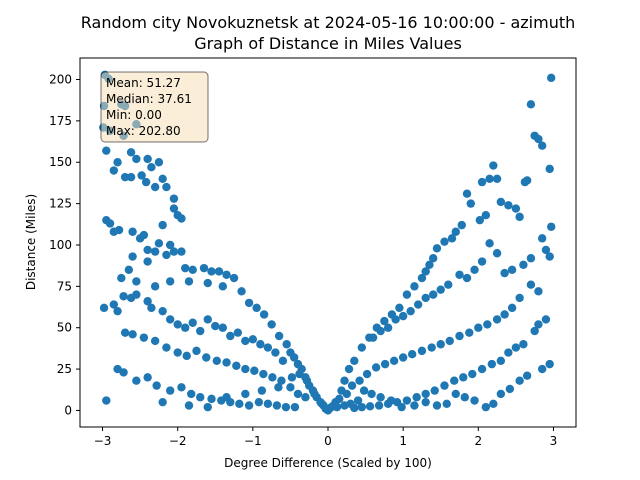 The image size is (640, 480). Describe the element at coordinates (64, 286) in the screenshot. I see `y-tick-label: 75` at that location.